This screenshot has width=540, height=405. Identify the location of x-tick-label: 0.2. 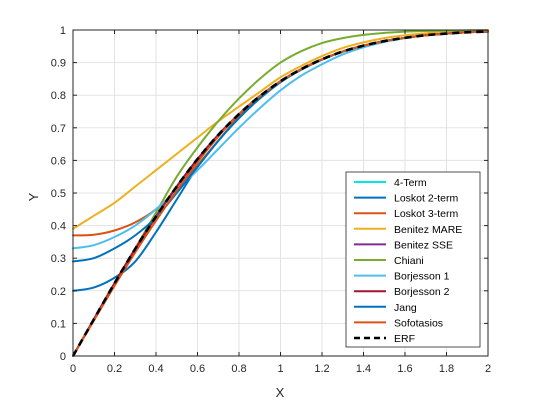
(114, 369).